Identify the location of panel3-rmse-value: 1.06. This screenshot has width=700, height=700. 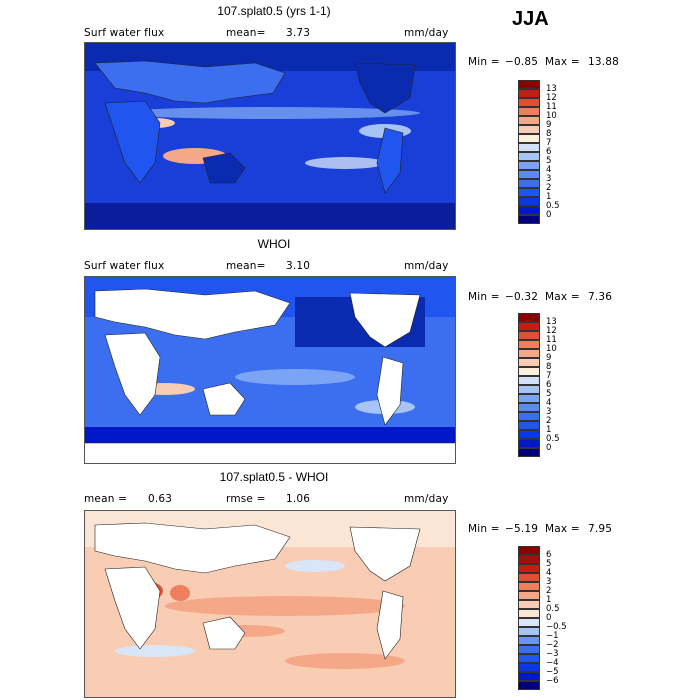
(298, 499).